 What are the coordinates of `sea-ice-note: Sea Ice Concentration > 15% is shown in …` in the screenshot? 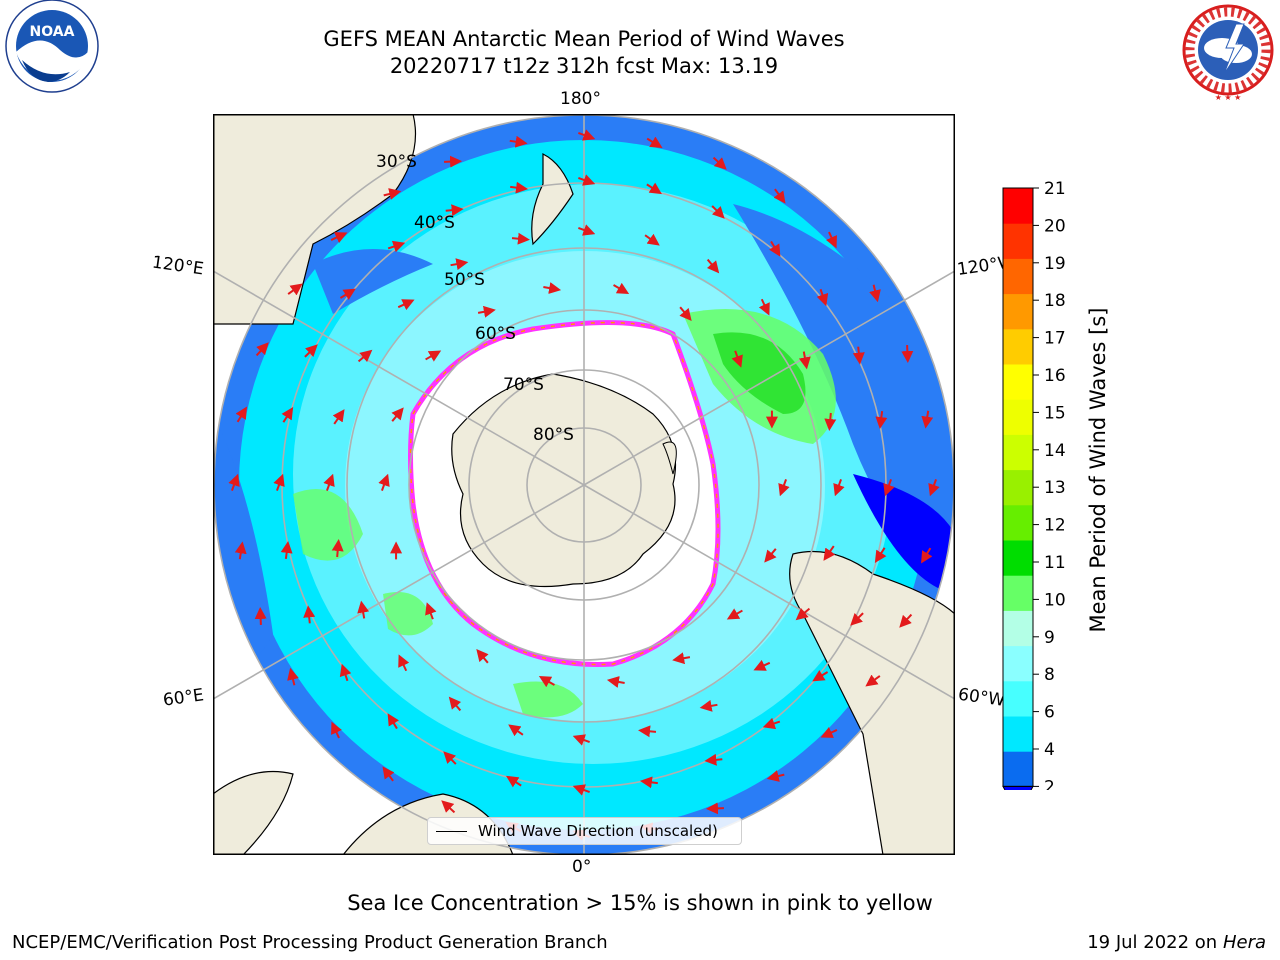 It's located at (640, 903).